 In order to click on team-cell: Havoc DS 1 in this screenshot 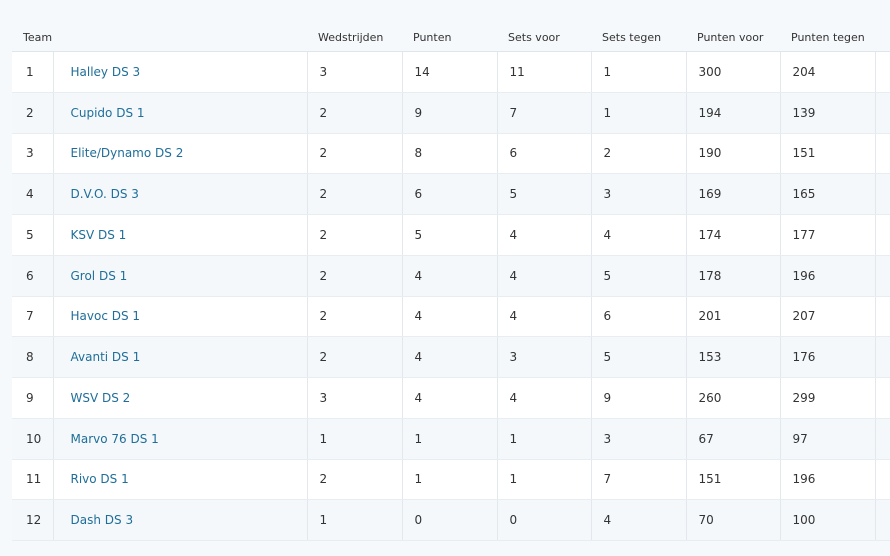, I will do `click(180, 317)`.